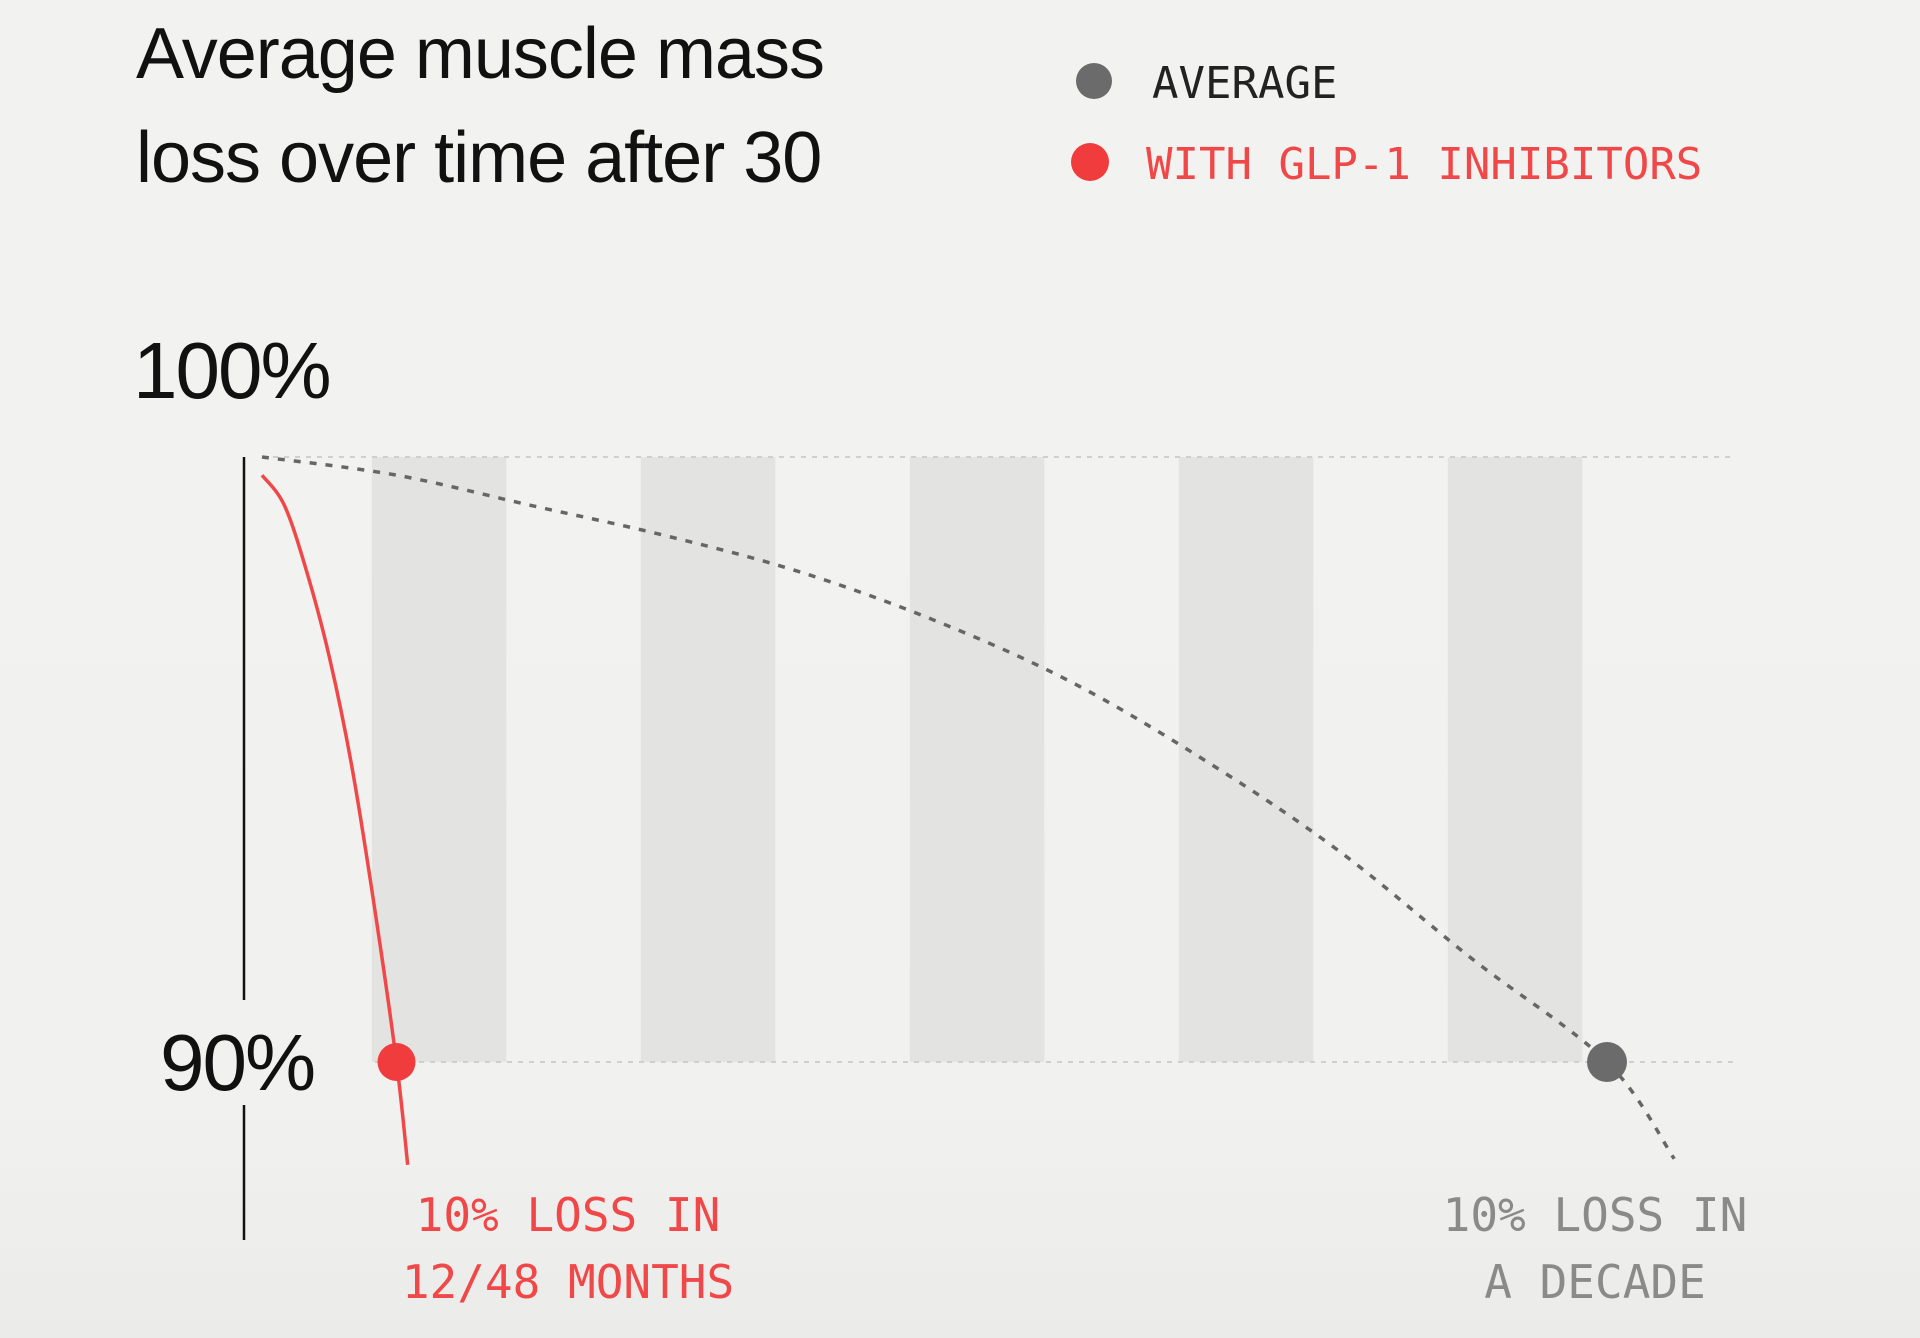 This screenshot has width=1920, height=1338. Describe the element at coordinates (568, 1215) in the screenshot. I see `annotation-glp1-line-1: 10% LOSS IN` at that location.